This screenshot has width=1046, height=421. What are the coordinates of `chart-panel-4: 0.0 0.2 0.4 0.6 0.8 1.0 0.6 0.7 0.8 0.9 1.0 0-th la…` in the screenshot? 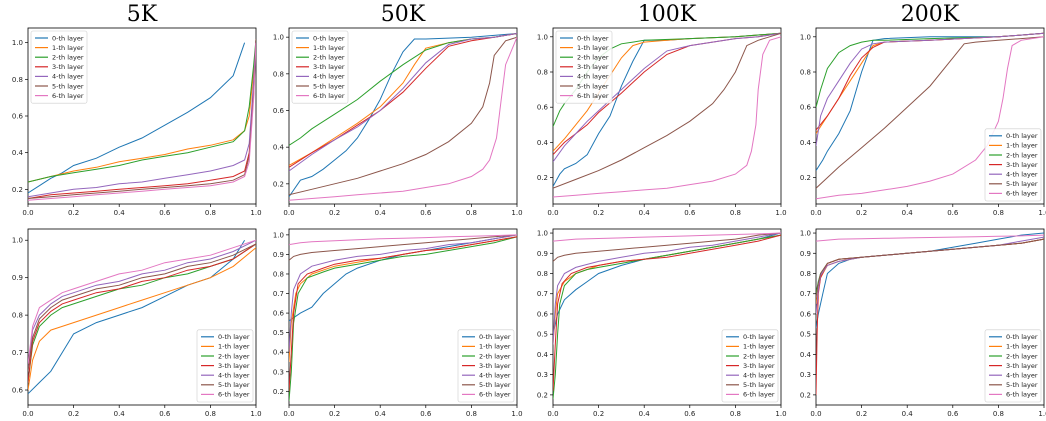 It's located at (137, 323).